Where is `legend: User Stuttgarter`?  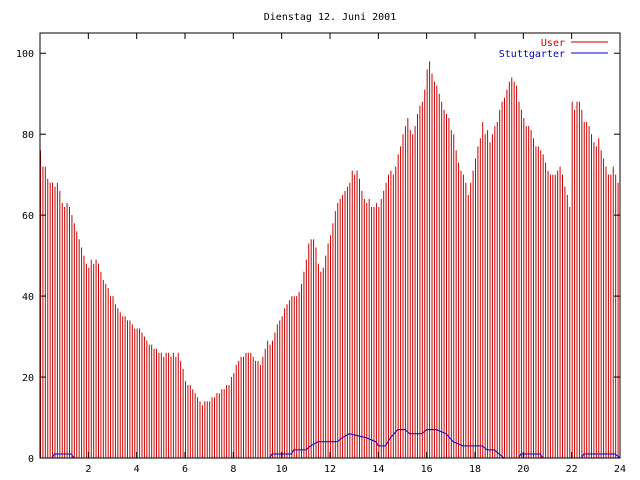 legend: User Stuttgarter is located at coordinates (553, 49).